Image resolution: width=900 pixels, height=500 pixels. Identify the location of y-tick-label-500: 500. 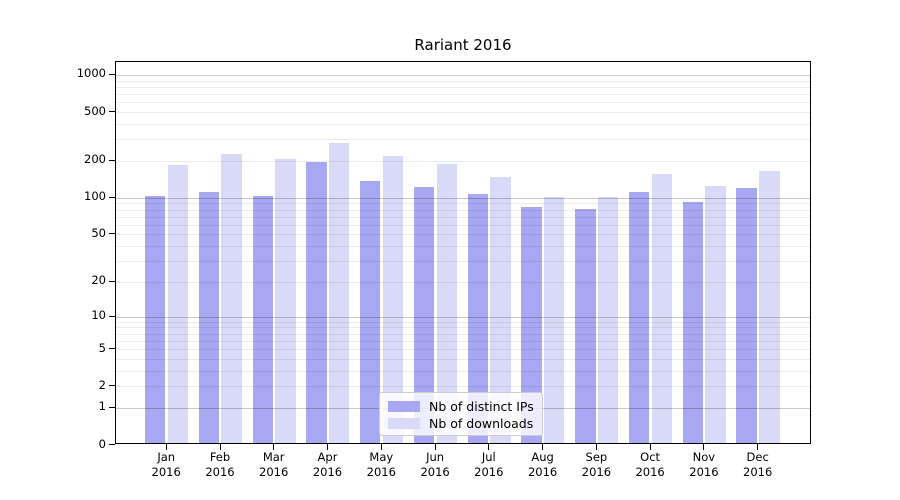
(95, 110).